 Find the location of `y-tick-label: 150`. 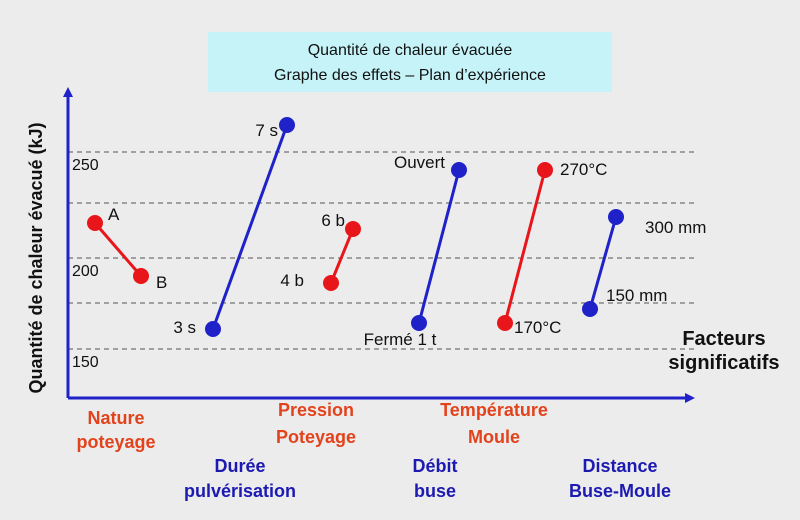

y-tick-label: 150 is located at coordinates (85, 362).